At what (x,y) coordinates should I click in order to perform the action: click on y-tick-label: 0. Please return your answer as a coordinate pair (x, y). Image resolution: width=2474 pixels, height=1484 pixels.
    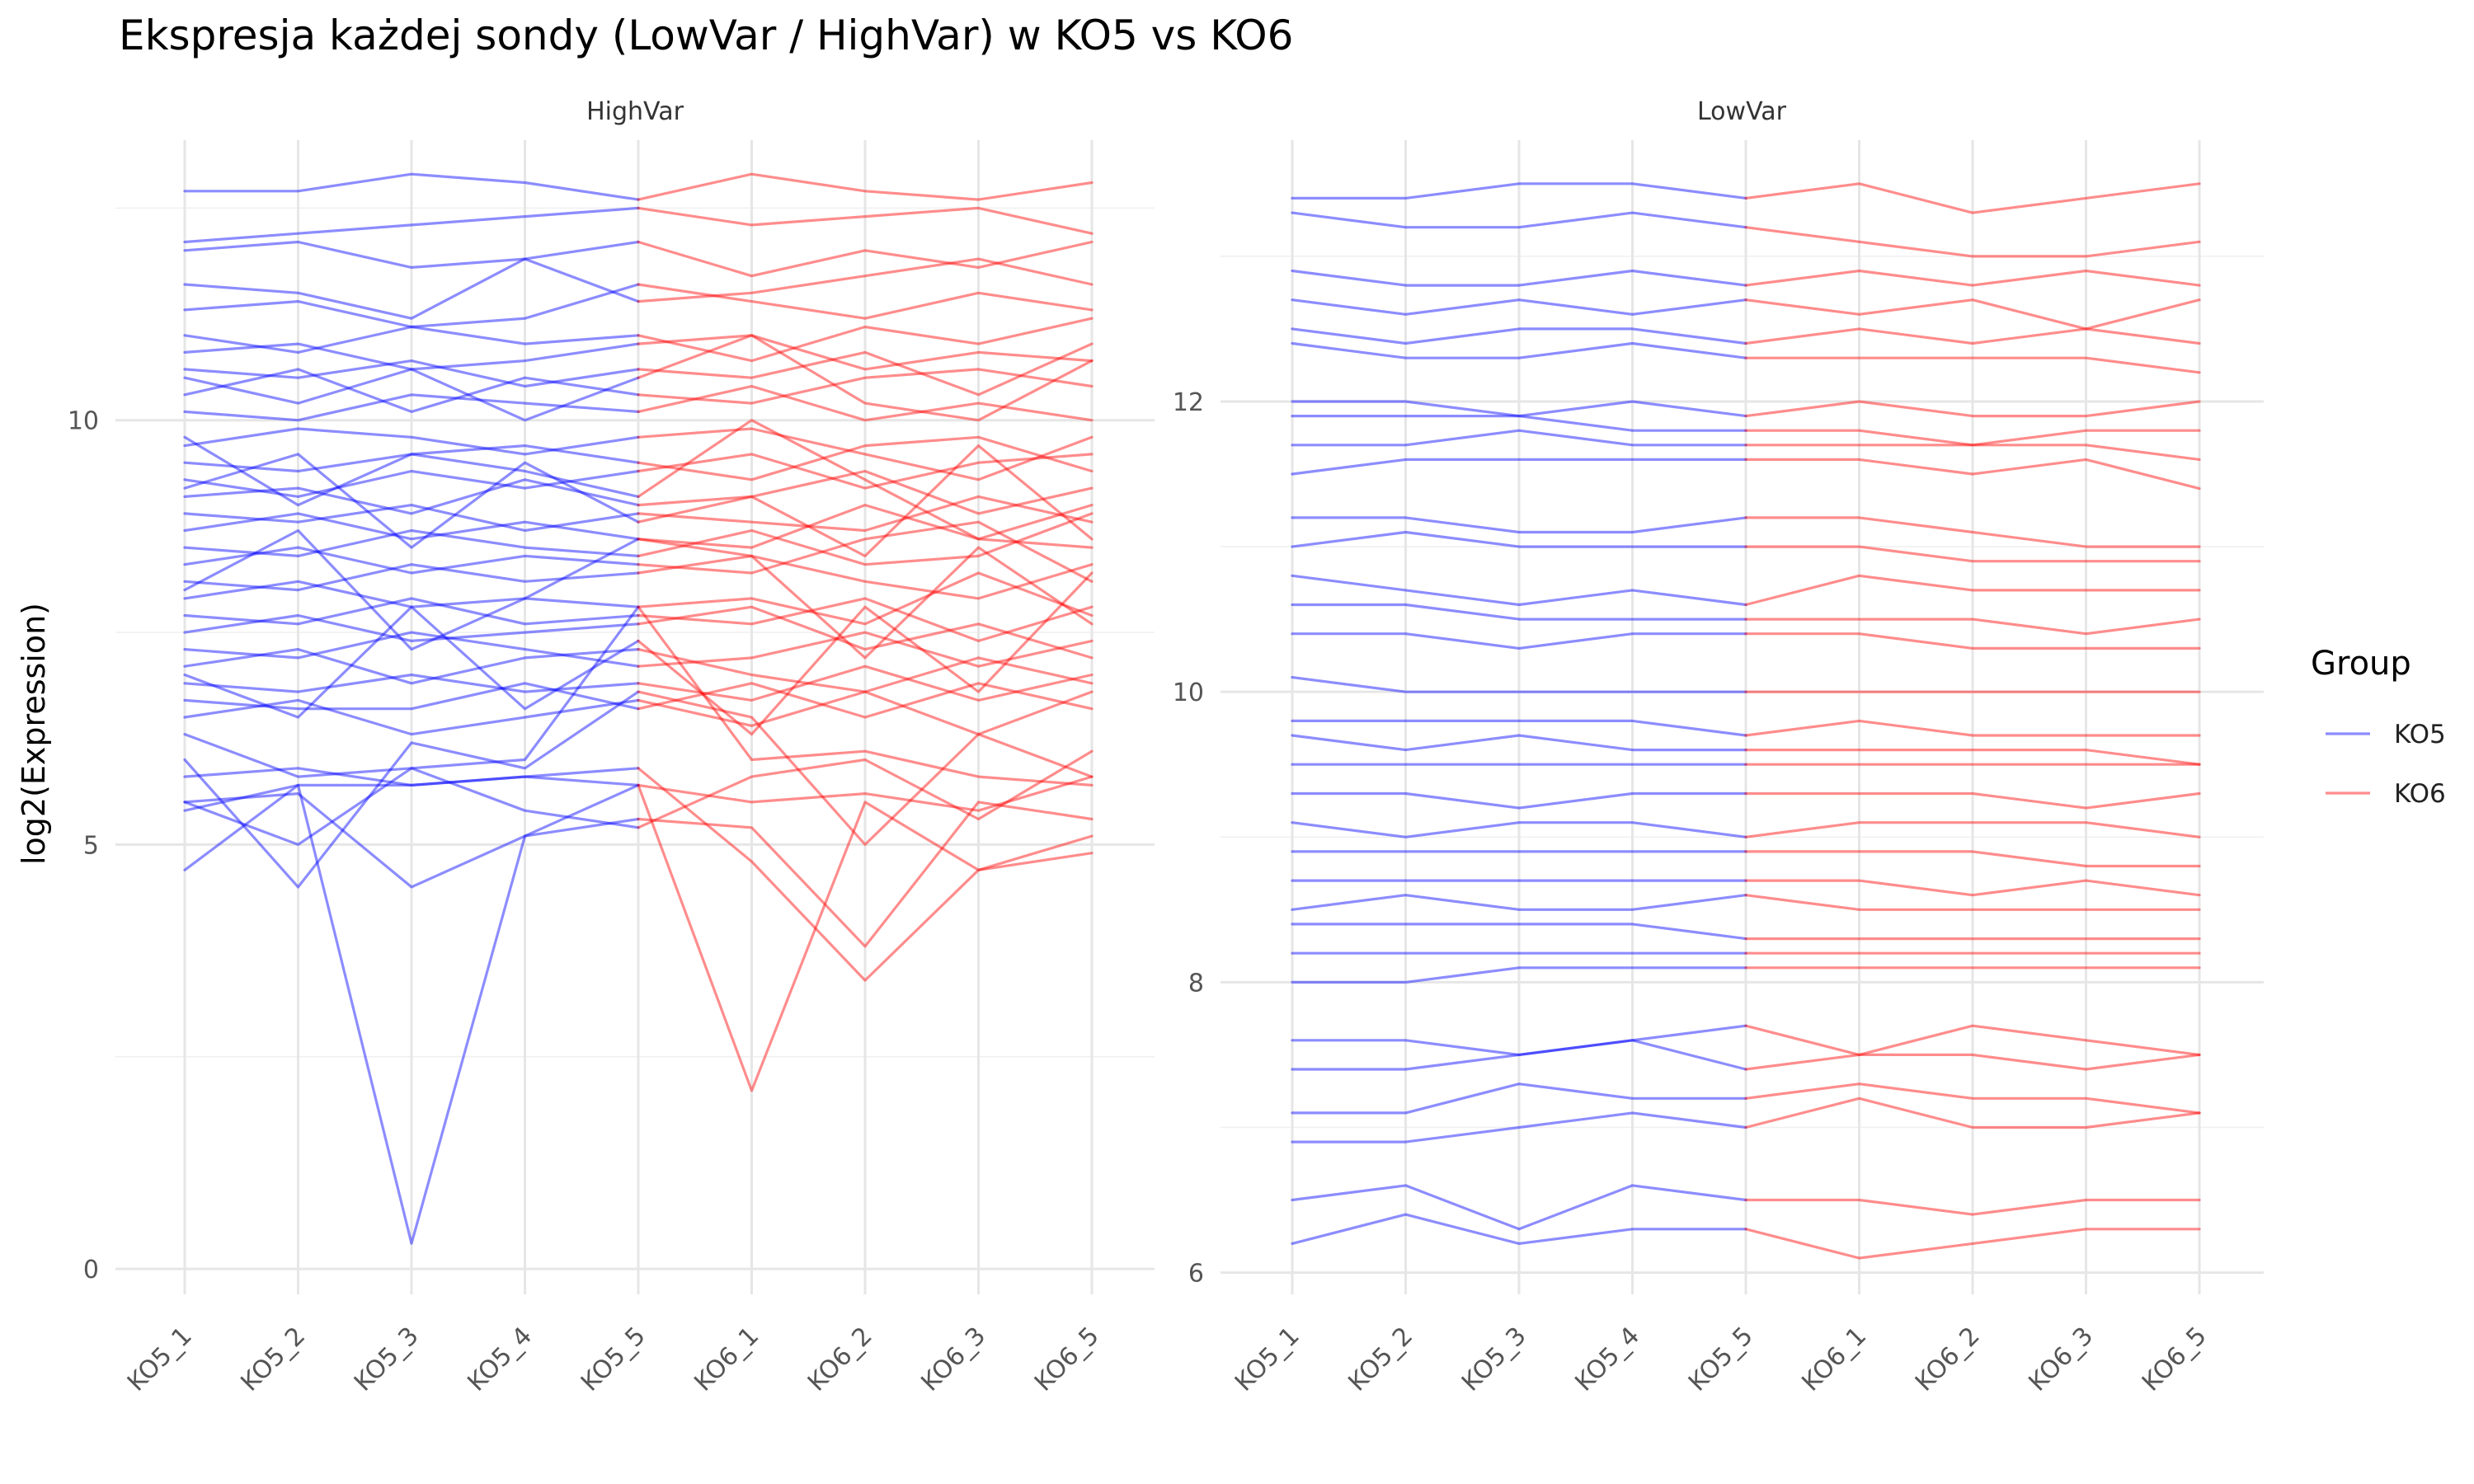
    Looking at the image, I should click on (91, 1270).